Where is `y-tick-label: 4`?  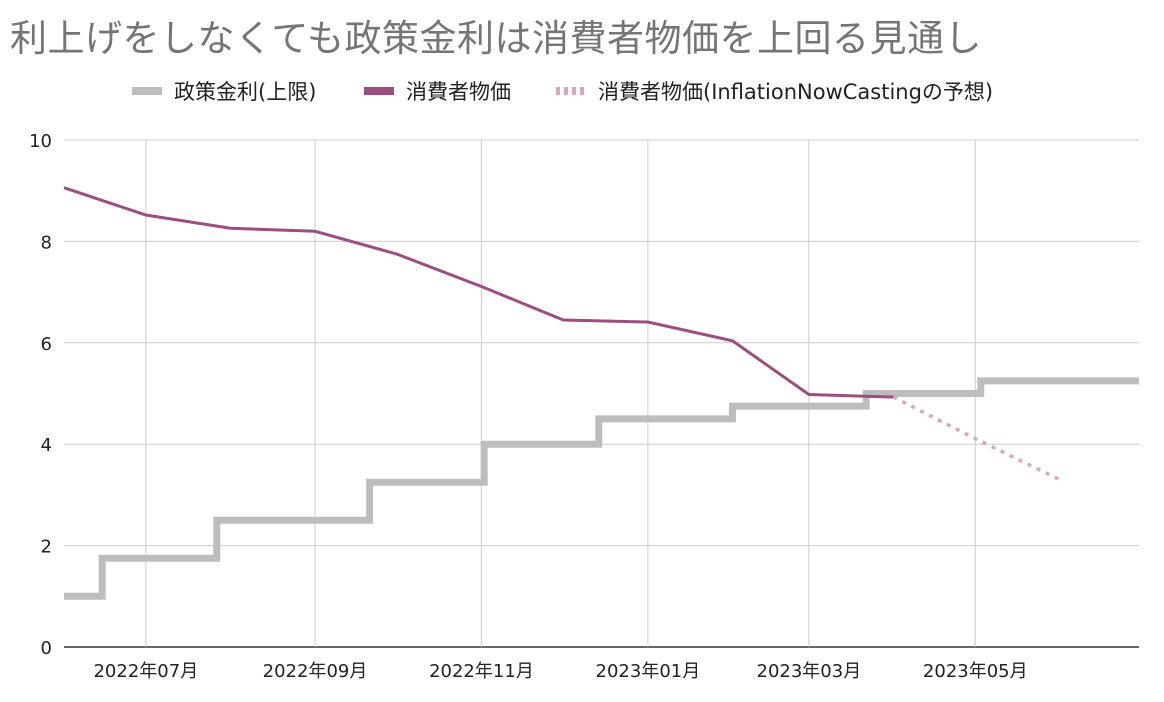 y-tick-label: 4 is located at coordinates (46, 445).